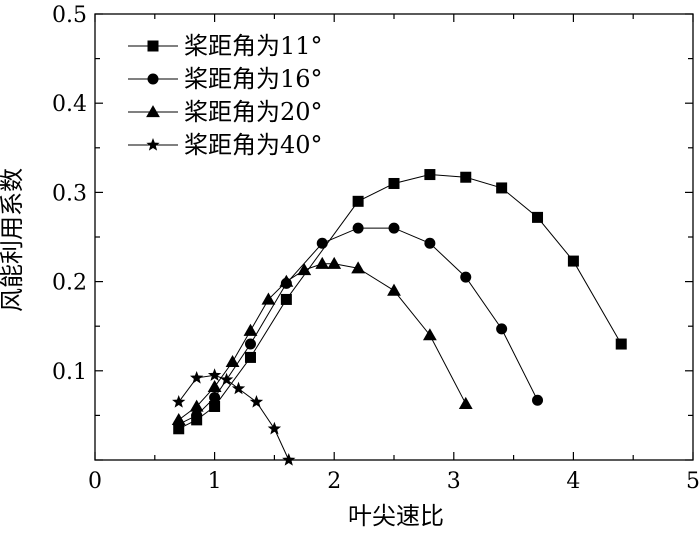 The width and height of the screenshot is (700, 534). I want to click on legend-label: 桨距角为11°, so click(253, 46).